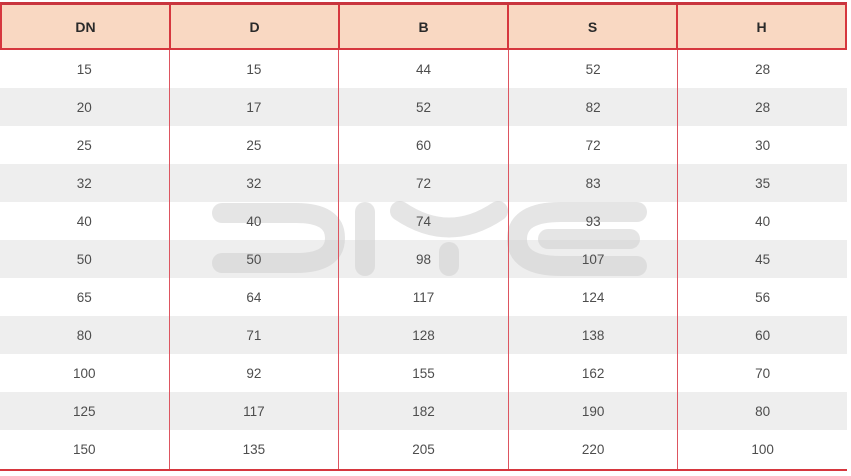 Image resolution: width=851 pixels, height=476 pixels. I want to click on table-row: 80 71 128 138 60, so click(423, 335).